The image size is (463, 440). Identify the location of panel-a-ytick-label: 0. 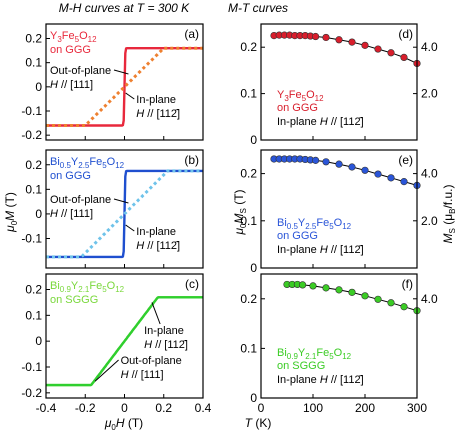
(38, 87).